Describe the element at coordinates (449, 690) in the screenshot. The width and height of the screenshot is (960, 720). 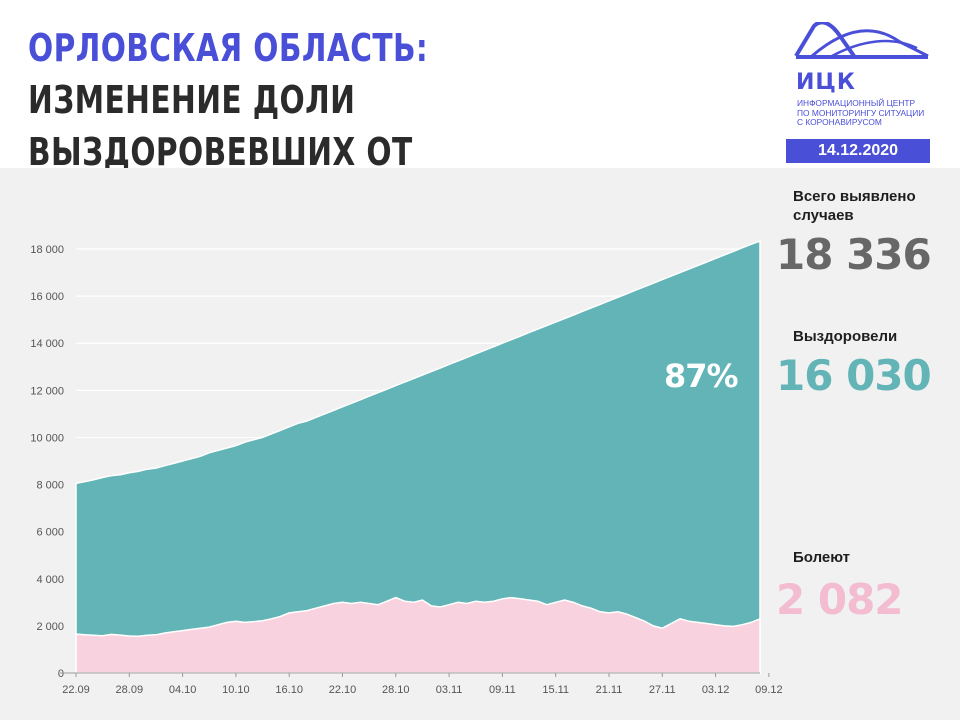
I see `x-tick-label: 03.11` at that location.